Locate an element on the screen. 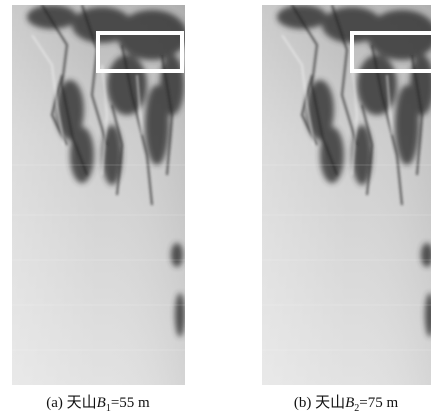 The image size is (431, 417). caption-rest: =75 m is located at coordinates (378, 403).